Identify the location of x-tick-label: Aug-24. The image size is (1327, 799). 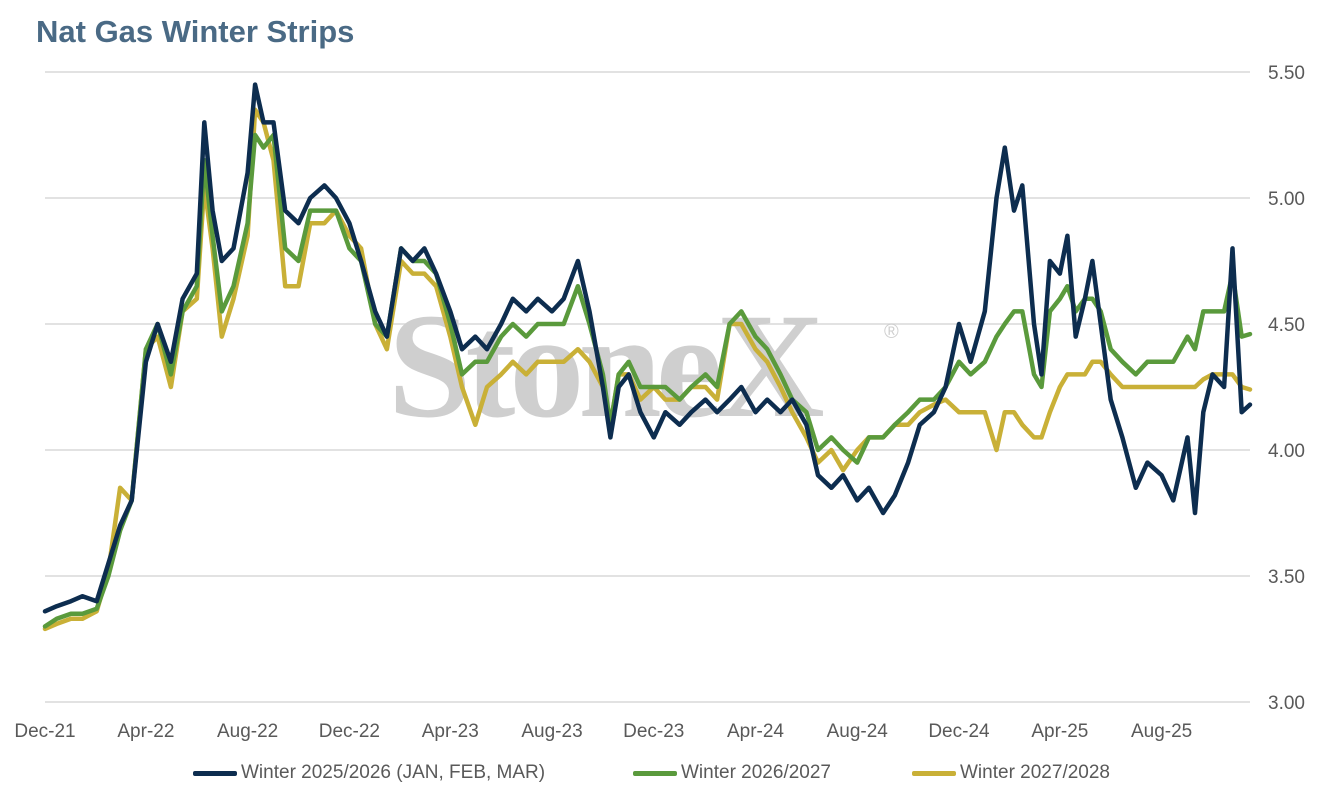
(858, 731).